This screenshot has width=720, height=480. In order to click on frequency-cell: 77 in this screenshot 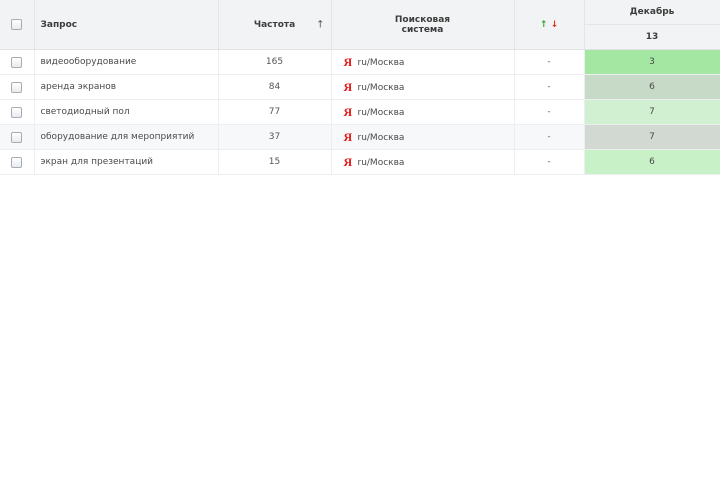, I will do `click(275, 112)`.